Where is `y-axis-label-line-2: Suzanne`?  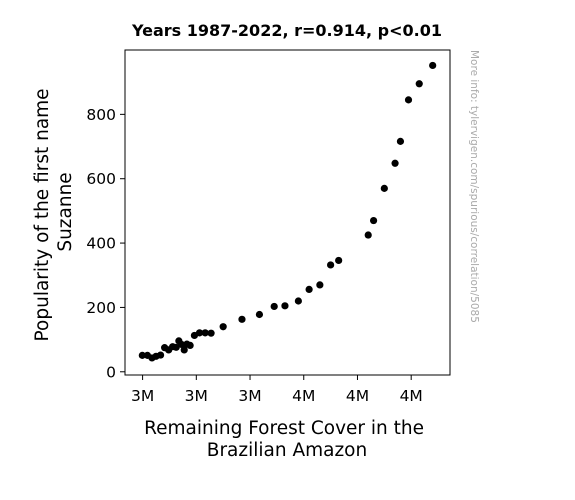
y-axis-label-line-2: Suzanne is located at coordinates (65, 211).